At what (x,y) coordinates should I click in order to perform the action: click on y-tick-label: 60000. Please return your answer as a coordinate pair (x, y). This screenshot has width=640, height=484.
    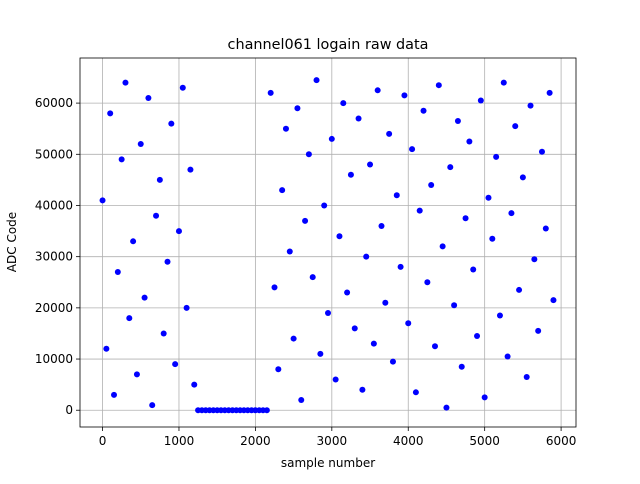
    Looking at the image, I should click on (54, 103).